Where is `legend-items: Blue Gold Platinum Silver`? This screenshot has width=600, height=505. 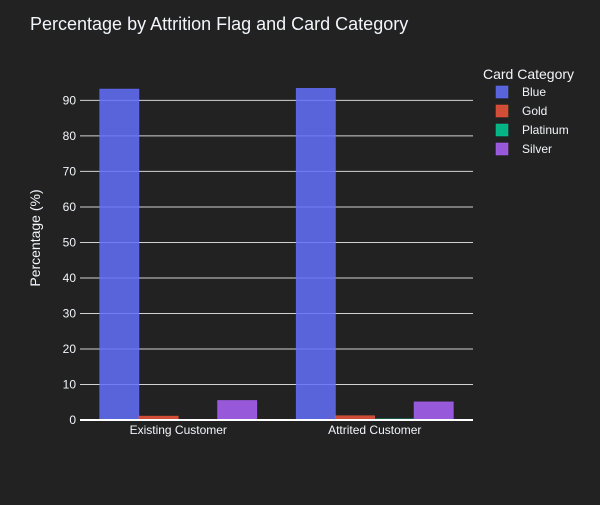 legend-items: Blue Gold Platinum Silver is located at coordinates (532, 120).